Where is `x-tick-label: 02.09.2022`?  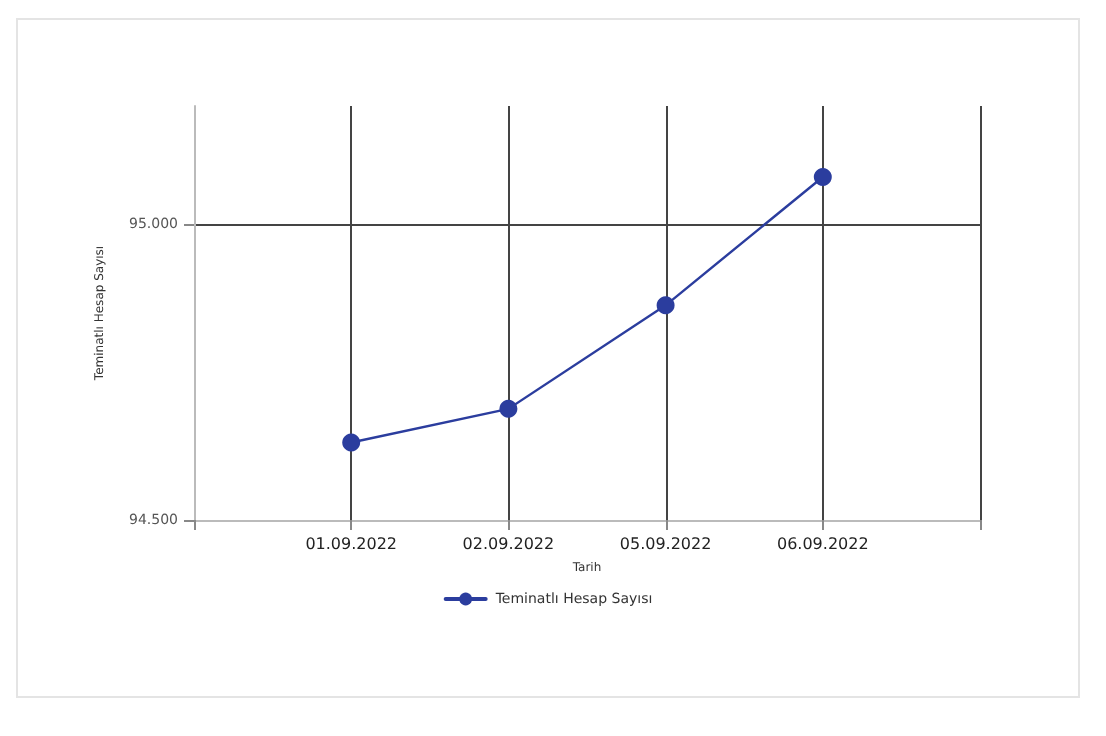
x-tick-label: 02.09.2022 is located at coordinates (508, 544).